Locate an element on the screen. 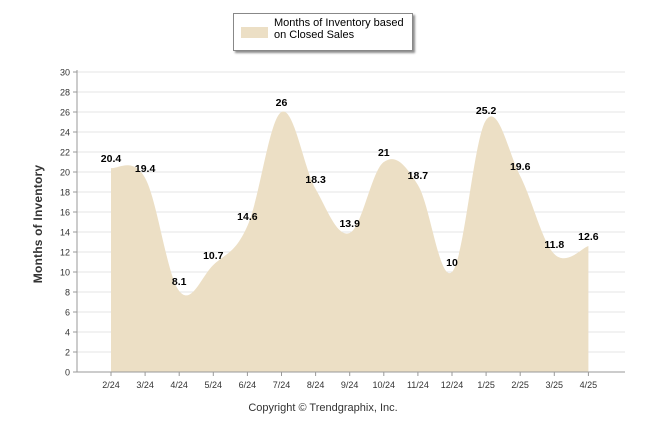 The image size is (646, 434). x-tick-label: 4/24 is located at coordinates (179, 385).